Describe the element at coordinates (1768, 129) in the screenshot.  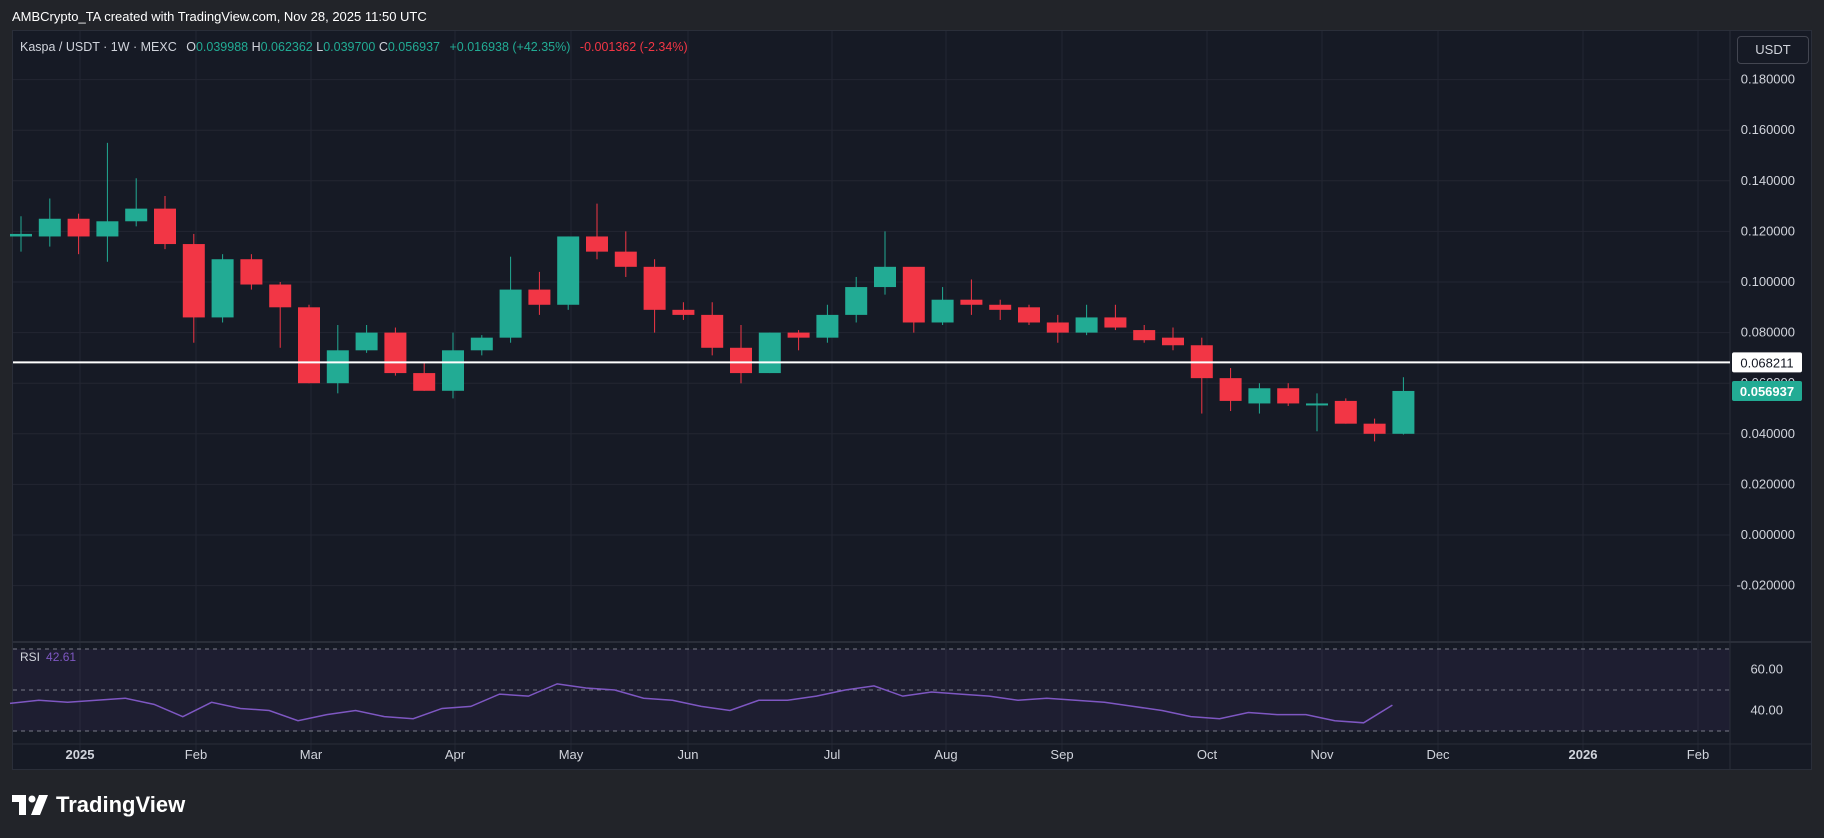
I see `price-axis-tick-label: 0.160000` at that location.